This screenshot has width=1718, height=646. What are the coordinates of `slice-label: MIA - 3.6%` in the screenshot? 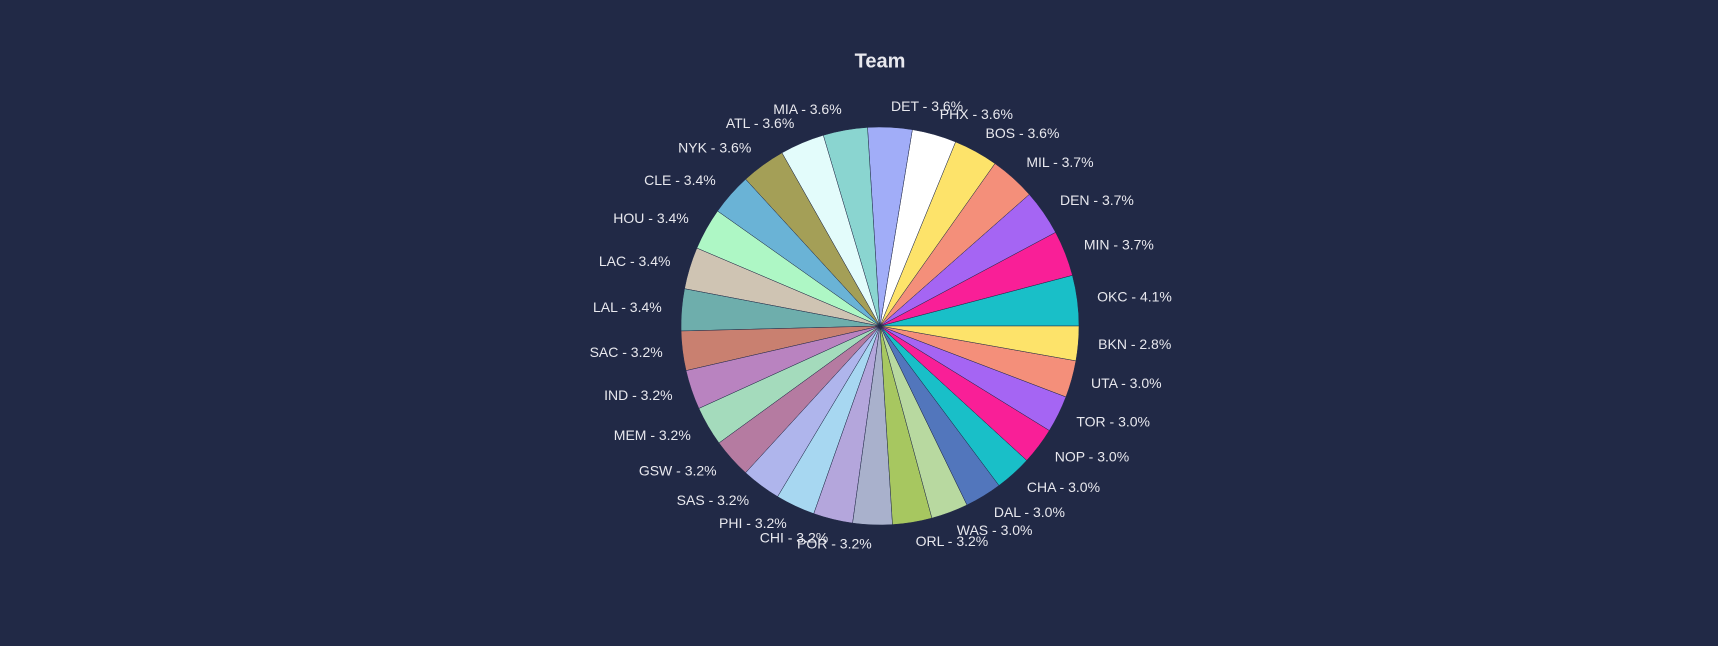 It's located at (807, 109).